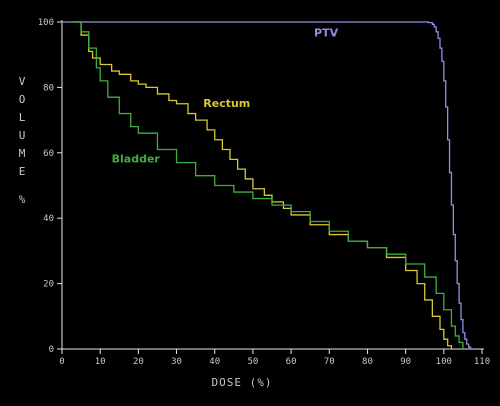 The width and height of the screenshot is (500, 406). What do you see at coordinates (326, 33) in the screenshot?
I see `series-label-ptv: PTV` at bounding box center [326, 33].